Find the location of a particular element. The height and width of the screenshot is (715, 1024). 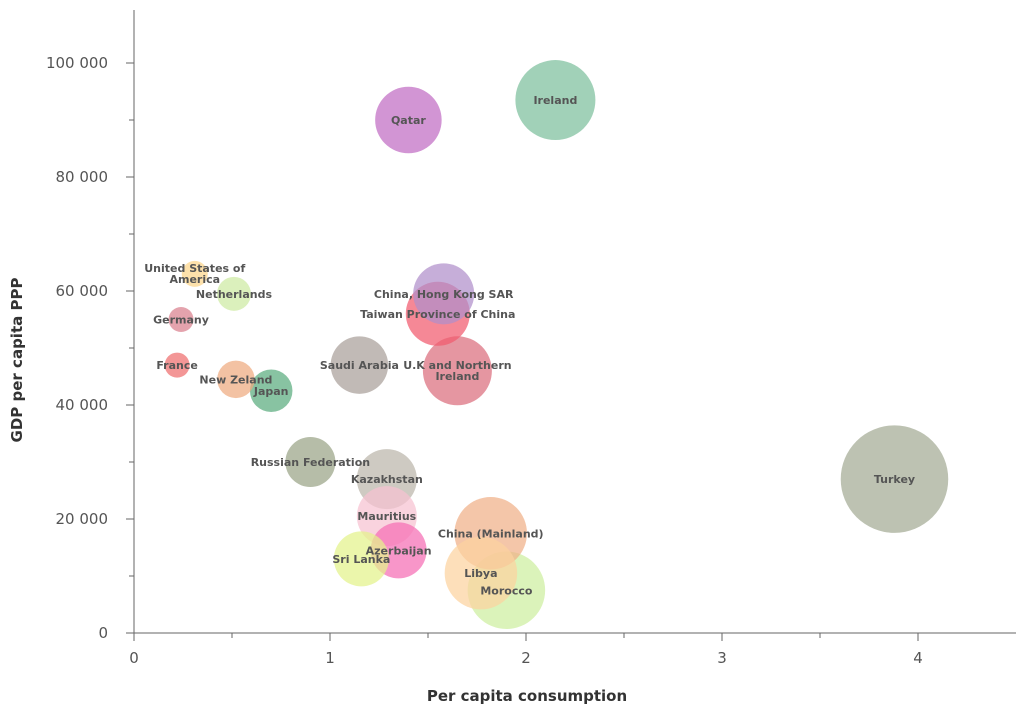

bubble-libya is located at coordinates (481, 573).